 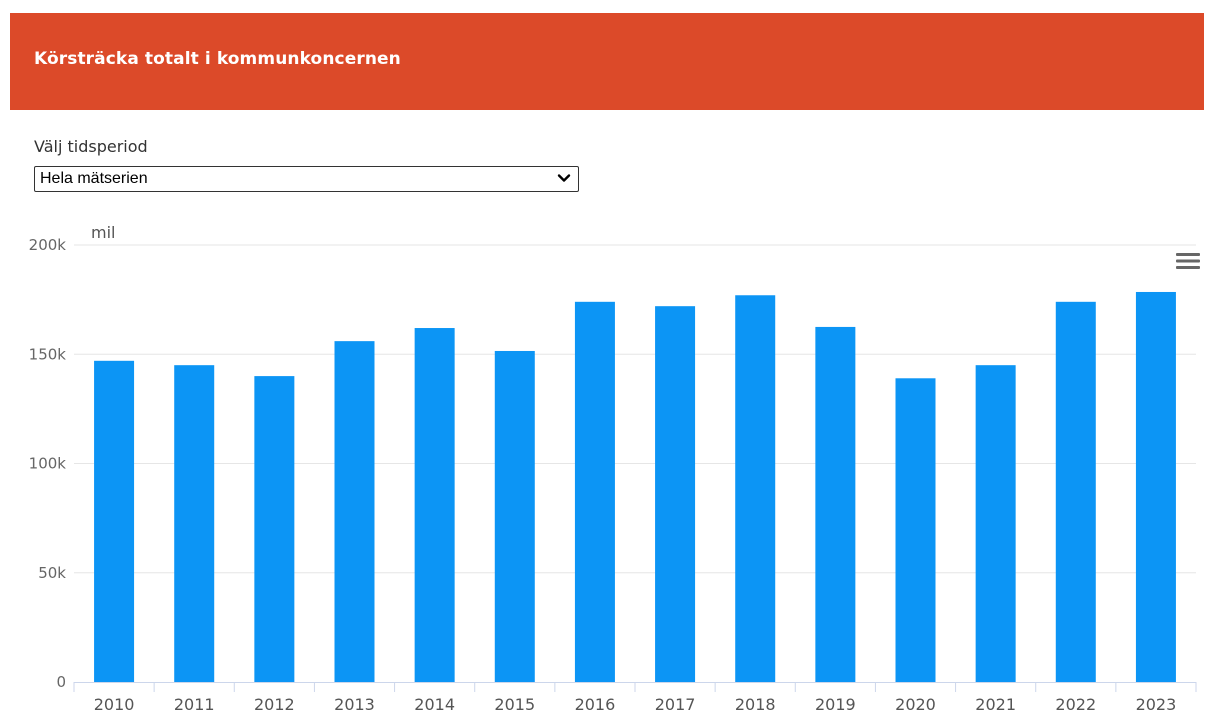 What do you see at coordinates (594, 491) in the screenshot?
I see `bar-2016` at bounding box center [594, 491].